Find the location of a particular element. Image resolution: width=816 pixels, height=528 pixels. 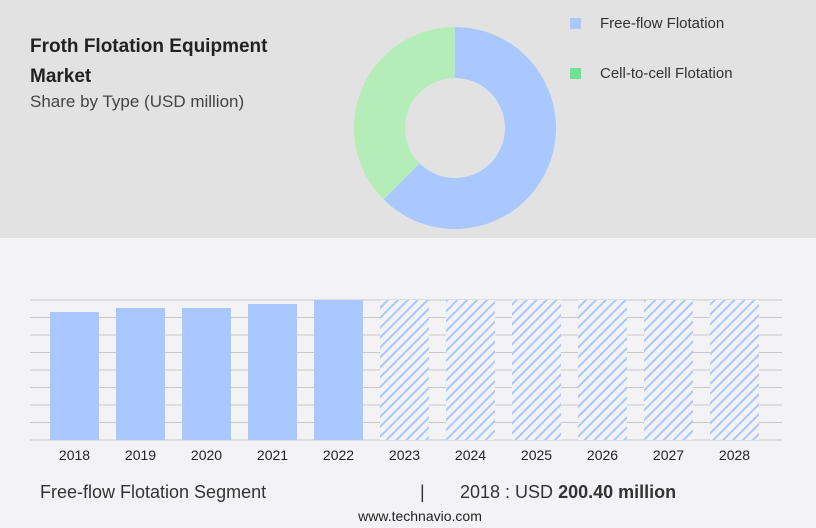

bar-forecast-2028 is located at coordinates (734, 370).